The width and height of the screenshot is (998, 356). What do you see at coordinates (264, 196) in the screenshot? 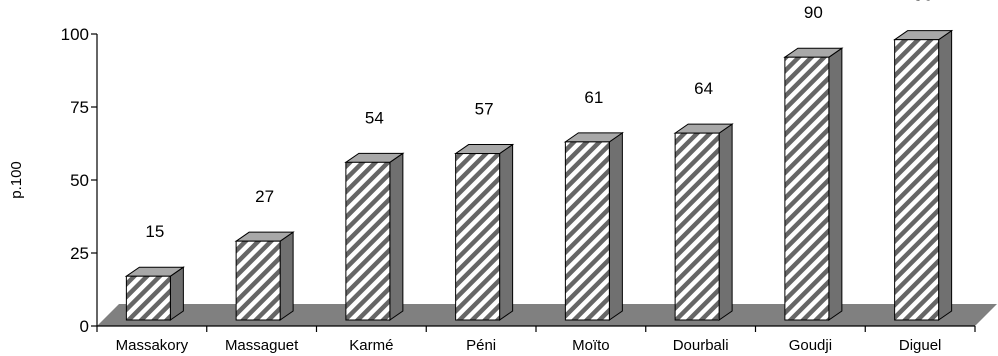
I see `data-label: 27` at bounding box center [264, 196].